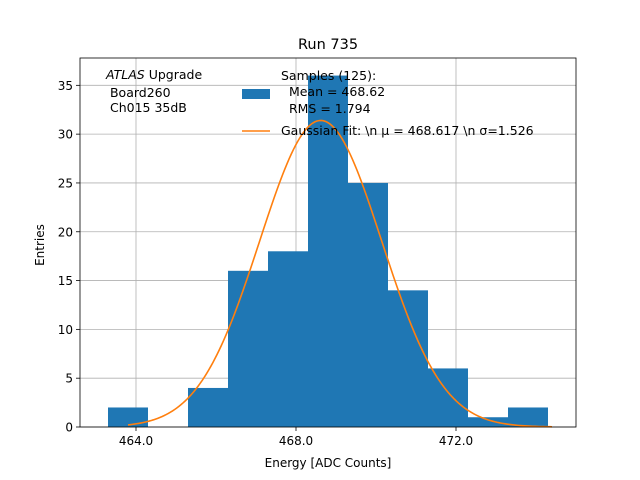 This screenshot has width=640, height=480. I want to click on legend-samples-line-2: Mean = 468.62, so click(333, 91).